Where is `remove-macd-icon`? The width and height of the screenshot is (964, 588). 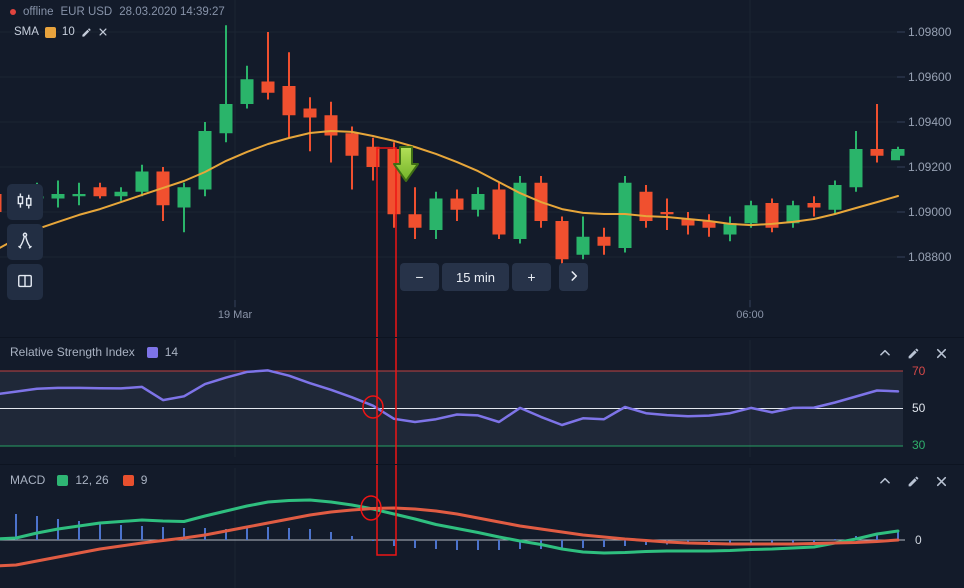 remove-macd-icon is located at coordinates (941, 481).